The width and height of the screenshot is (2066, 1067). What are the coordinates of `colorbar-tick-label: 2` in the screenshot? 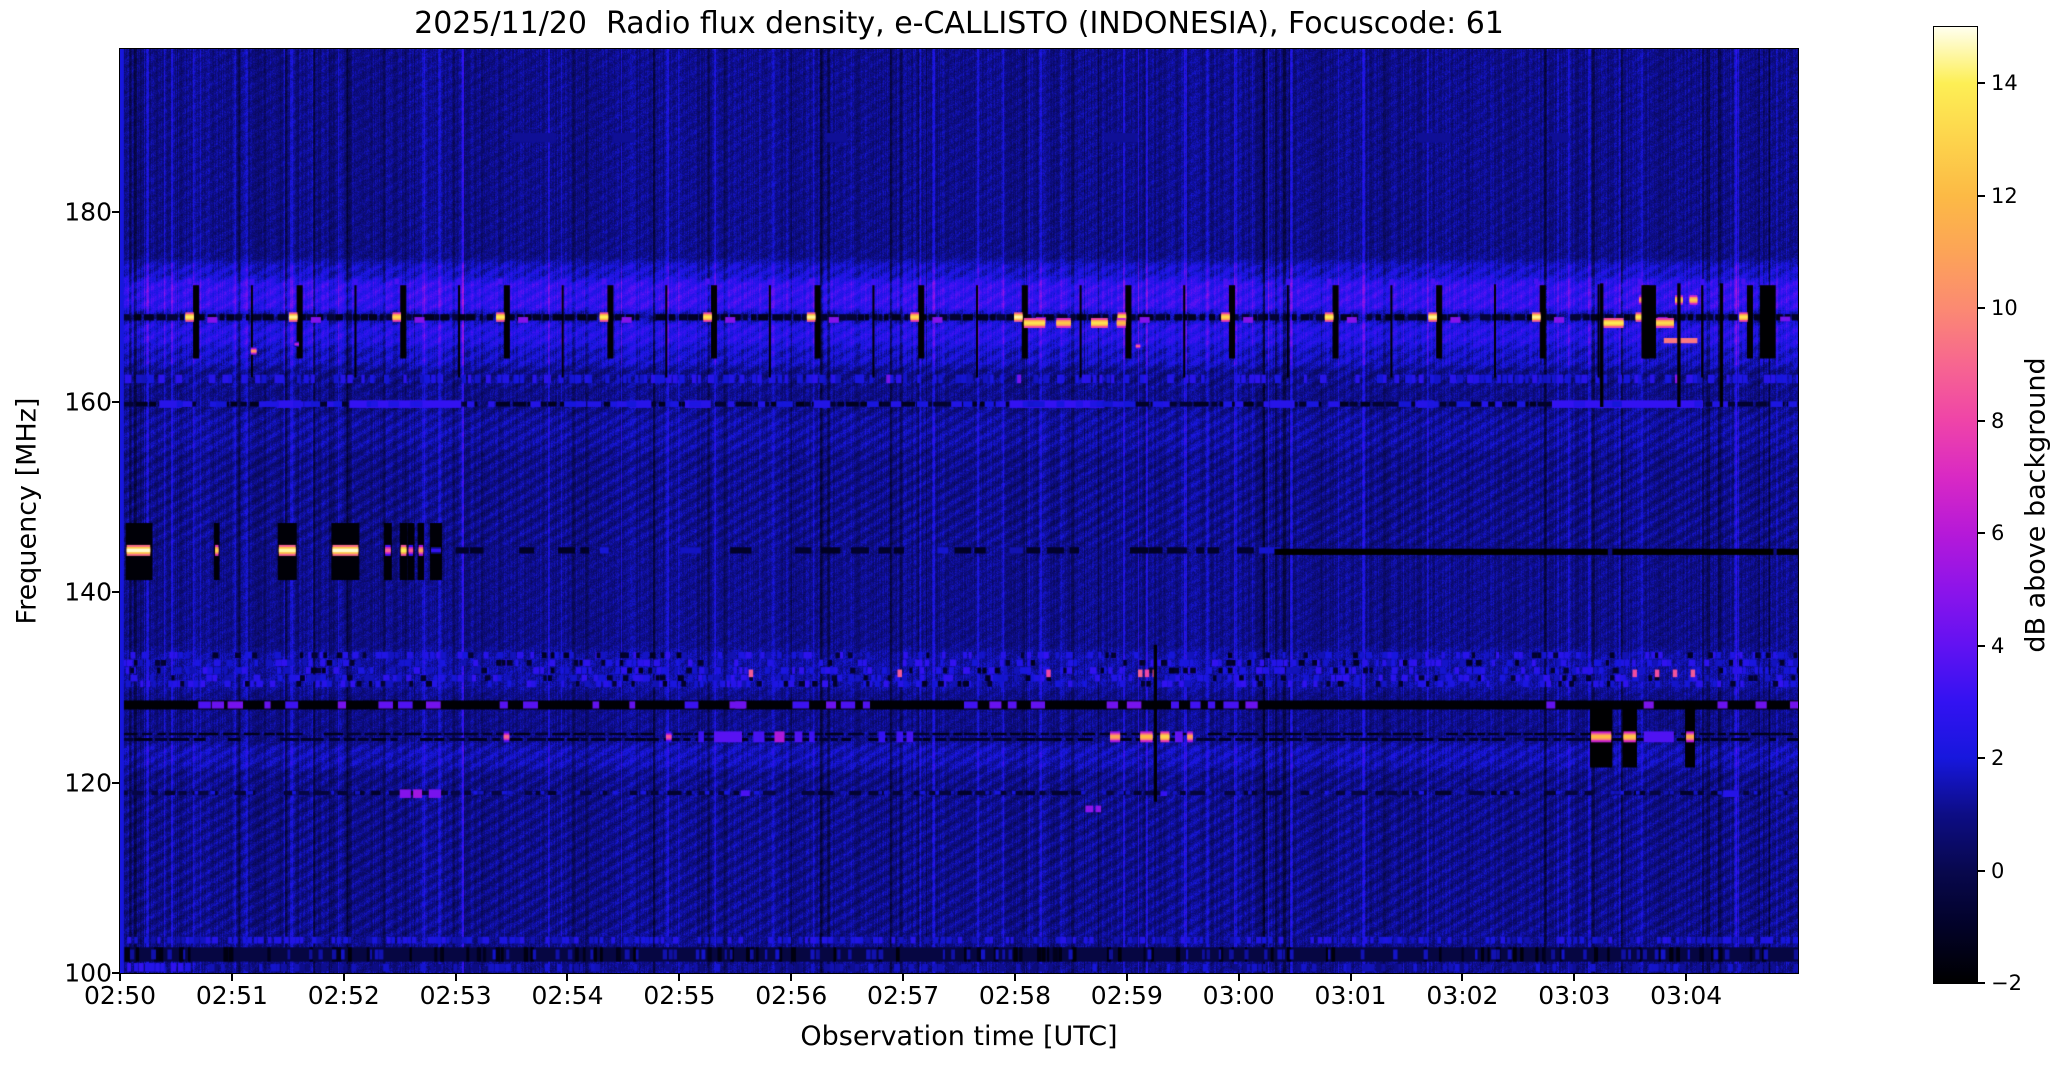 It's located at (1998, 758).